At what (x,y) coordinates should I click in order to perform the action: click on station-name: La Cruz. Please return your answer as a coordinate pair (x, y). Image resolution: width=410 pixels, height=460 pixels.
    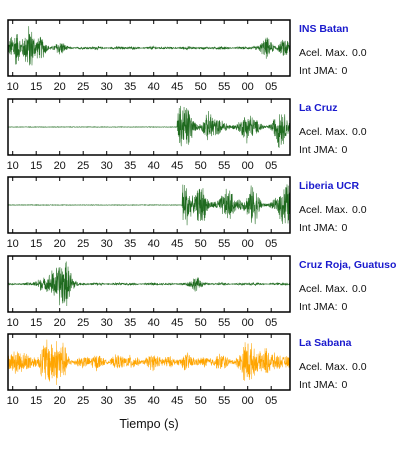
    Looking at the image, I should click on (318, 108).